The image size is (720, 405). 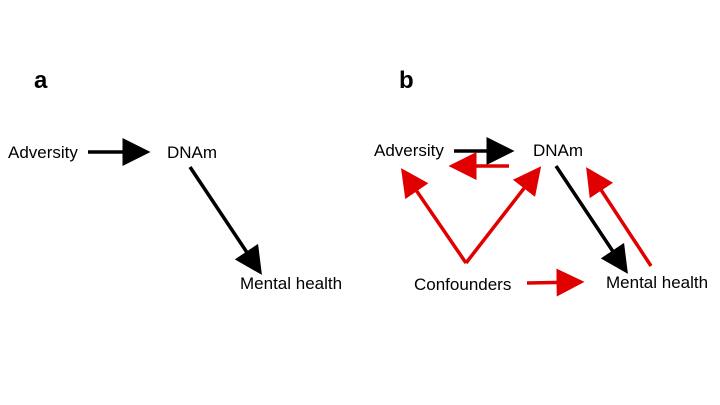 What do you see at coordinates (558, 150) in the screenshot?
I see `panel-b-node-dnam: DNAm` at bounding box center [558, 150].